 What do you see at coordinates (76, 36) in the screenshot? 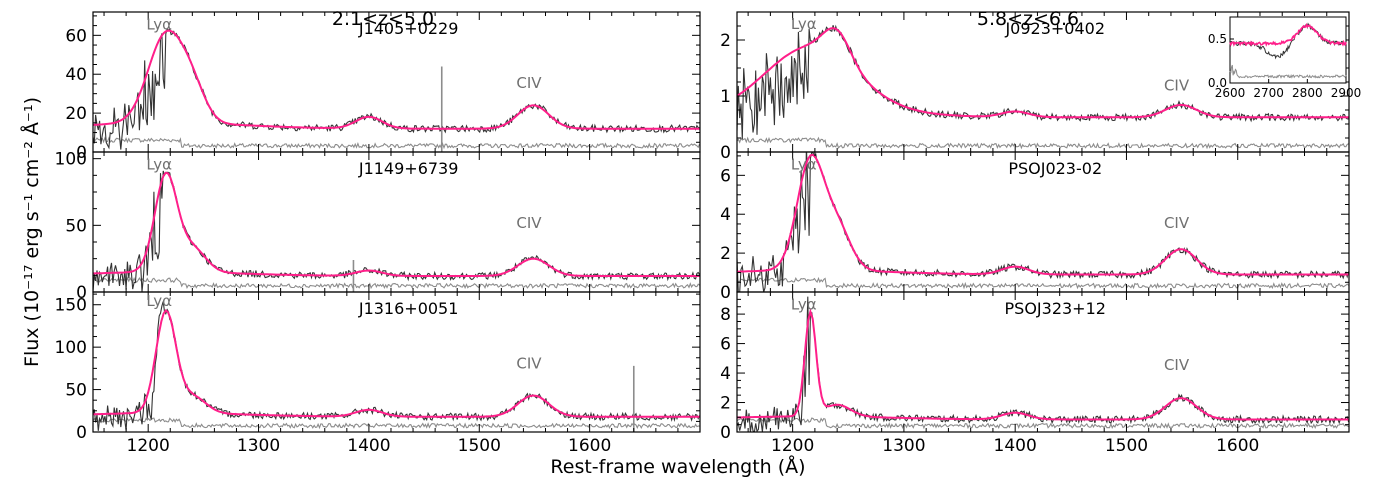
I see `y-tick-label: 60` at bounding box center [76, 36].